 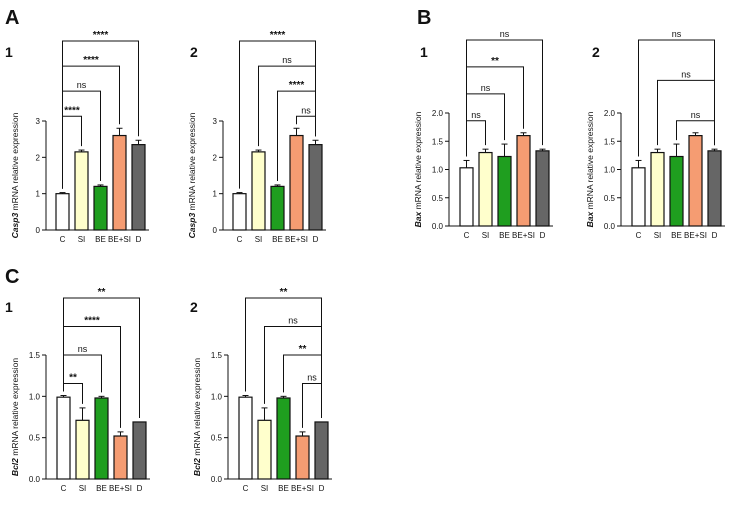 I want to click on panel-letter-a: A, so click(x=12, y=18).